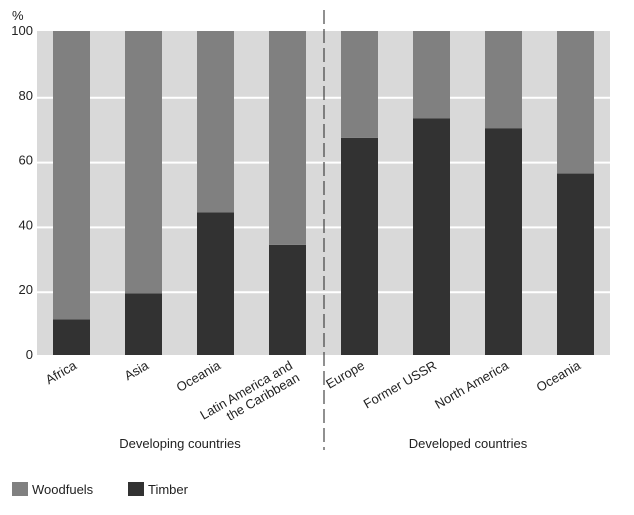 The height and width of the screenshot is (515, 634). Describe the element at coordinates (471, 384) in the screenshot. I see `x-tick-label: North America` at that location.